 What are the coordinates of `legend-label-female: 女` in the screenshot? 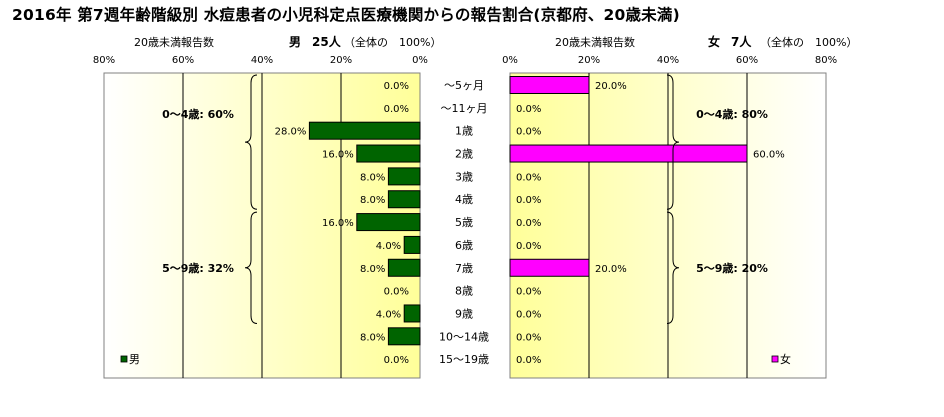 It's located at (785, 359).